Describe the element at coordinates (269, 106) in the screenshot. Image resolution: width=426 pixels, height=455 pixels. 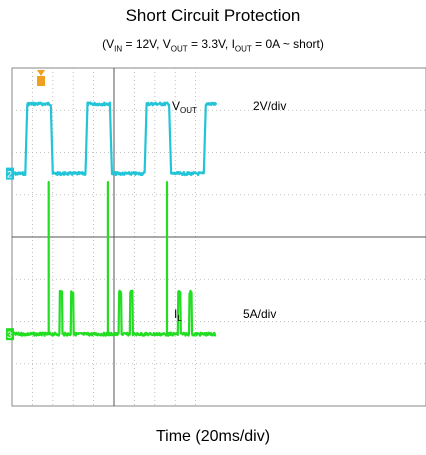
I see `vout-scale-label: 2V/div` at that location.